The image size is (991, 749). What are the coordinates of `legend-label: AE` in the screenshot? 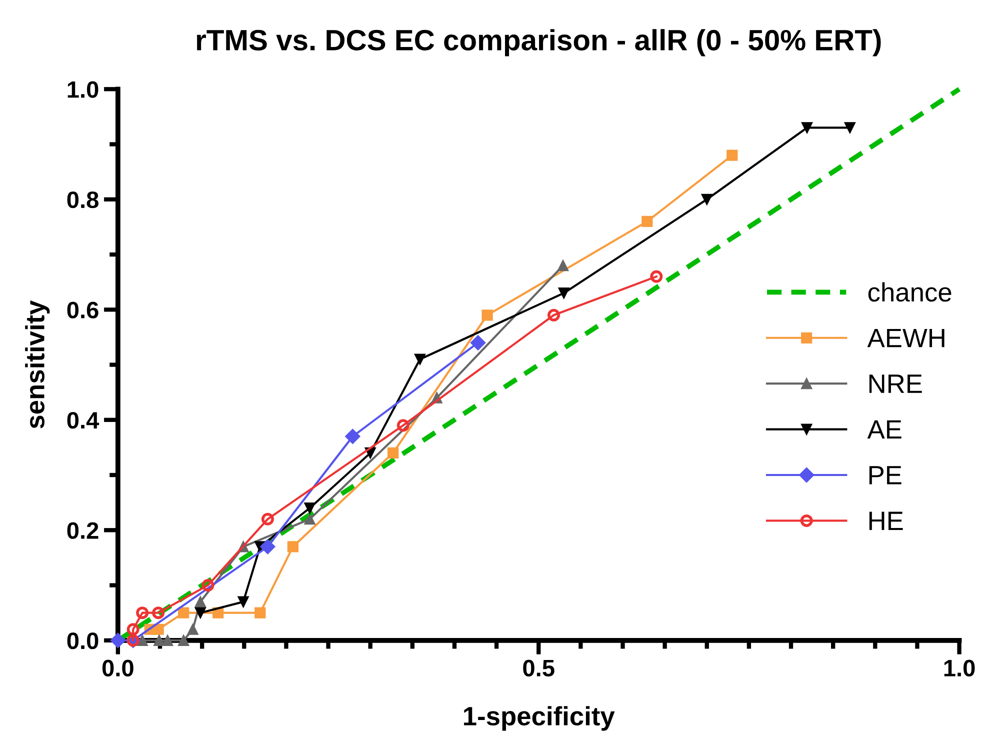 It's located at (884, 429).